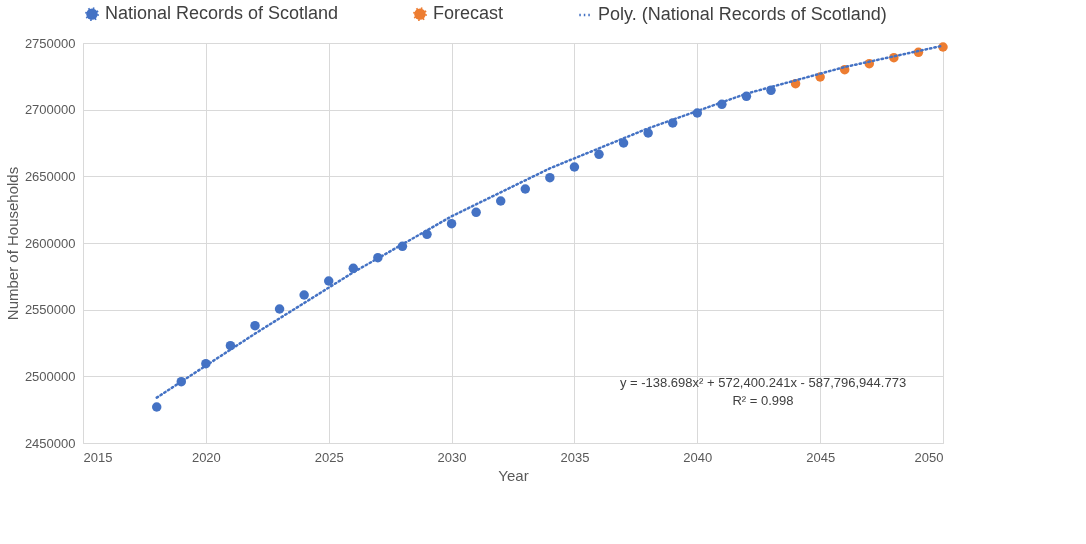 Image resolution: width=1086 pixels, height=544 pixels. What do you see at coordinates (50, 310) in the screenshot?
I see `y-tick-label: 2550000` at bounding box center [50, 310].